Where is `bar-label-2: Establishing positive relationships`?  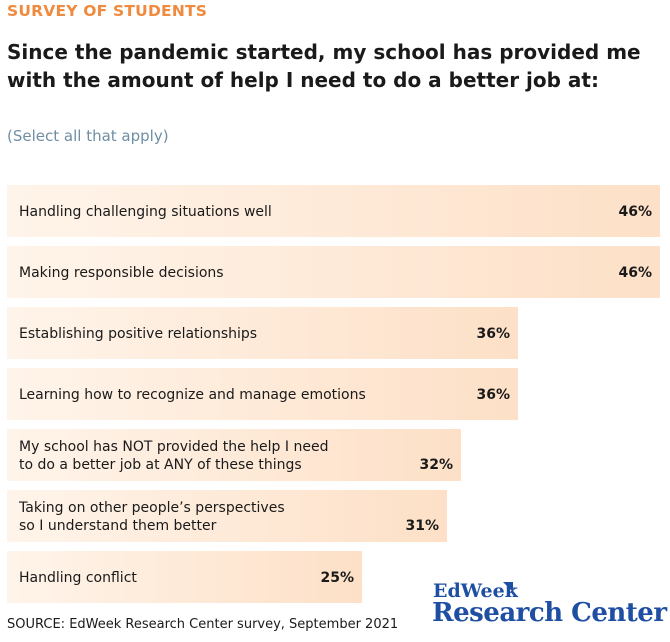 bar-label-2: Establishing positive relationships is located at coordinates (138, 334).